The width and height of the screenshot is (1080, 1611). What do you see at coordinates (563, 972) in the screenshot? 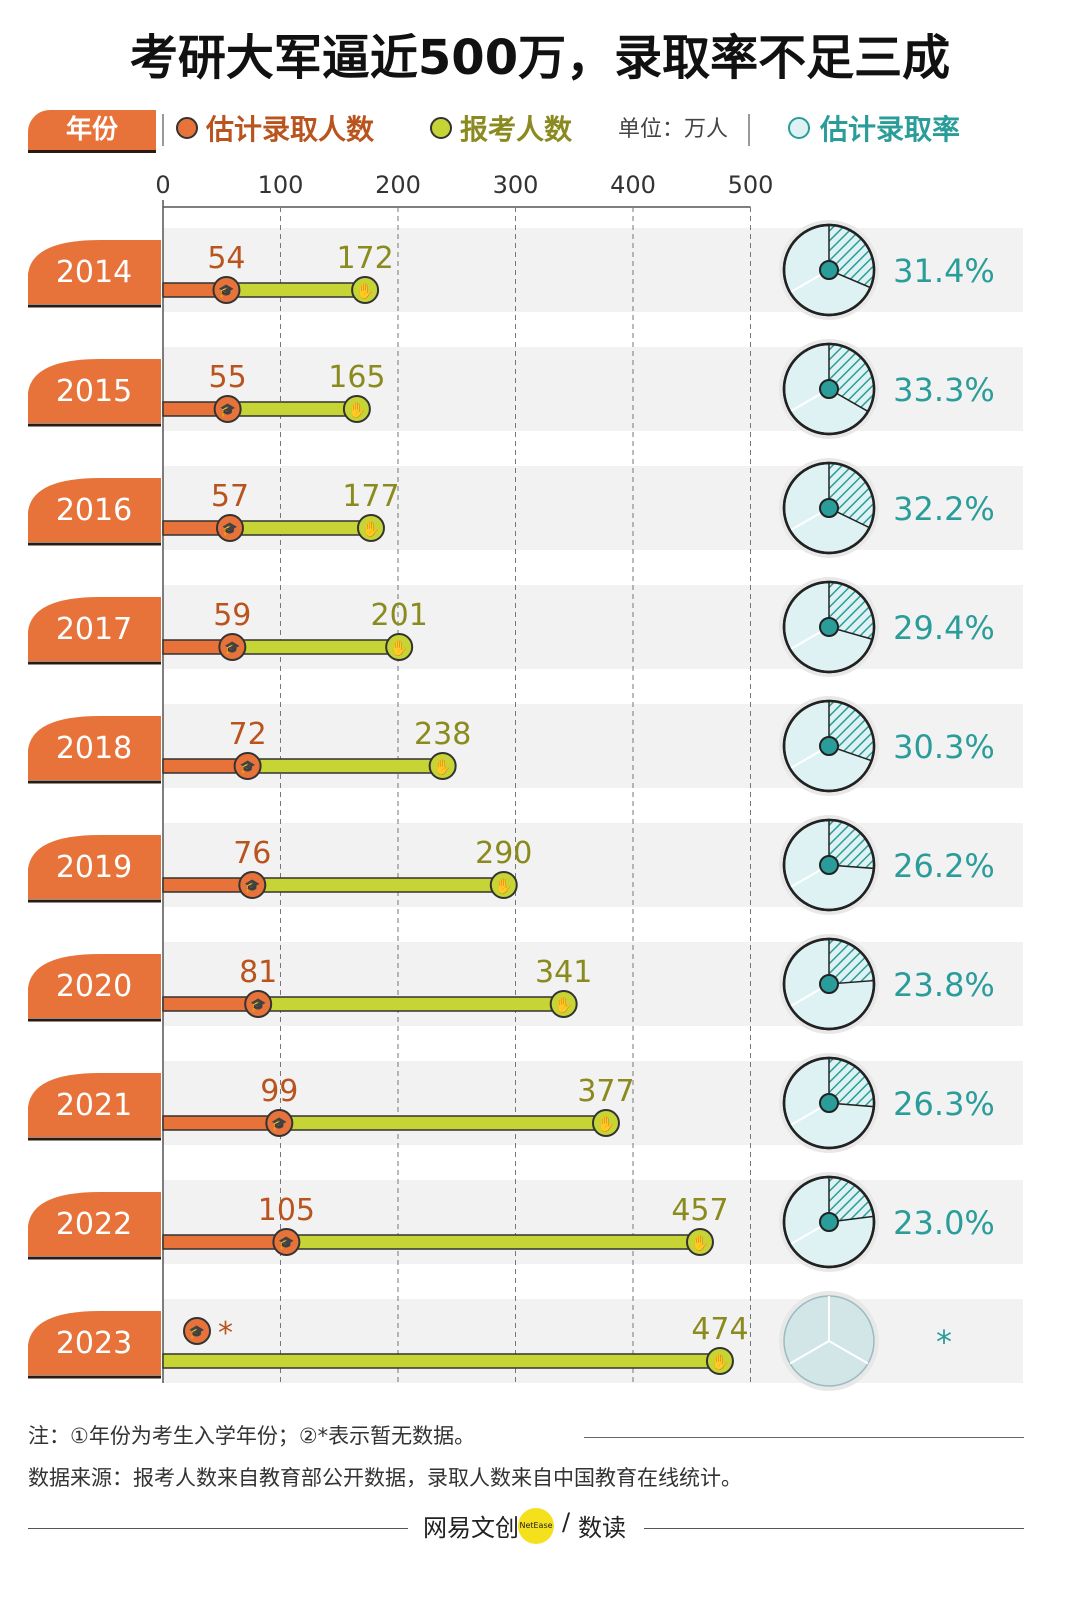
I see `applicants-label: 341` at bounding box center [563, 972].